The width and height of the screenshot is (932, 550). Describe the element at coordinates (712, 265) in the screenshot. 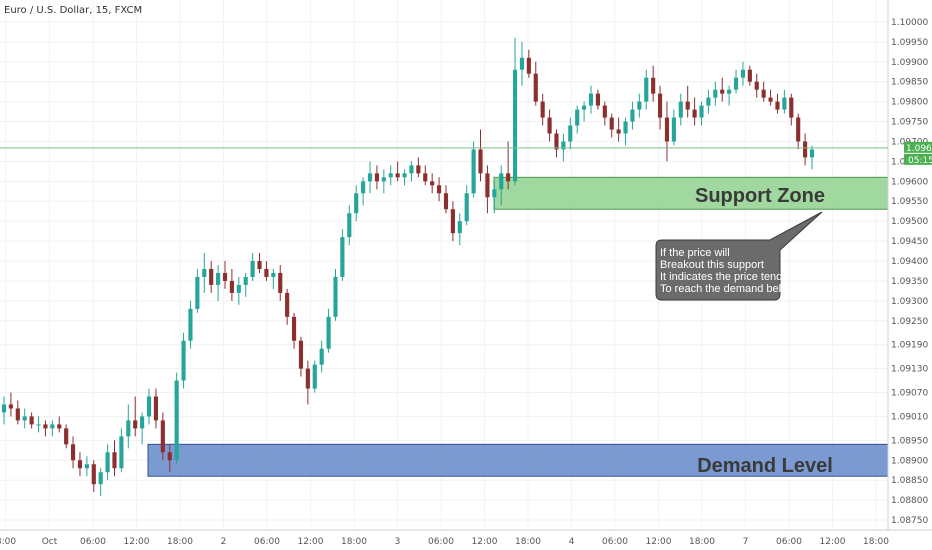

I see `callout-line-2: Breakout this support` at that location.